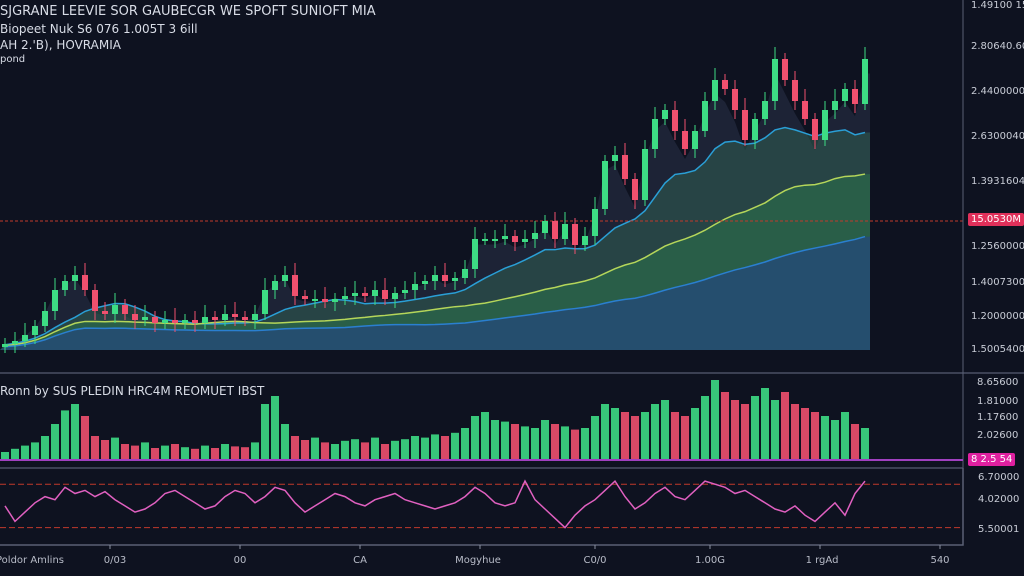 The image size is (1024, 576). I want to click on time-axis-label: 540, so click(940, 560).